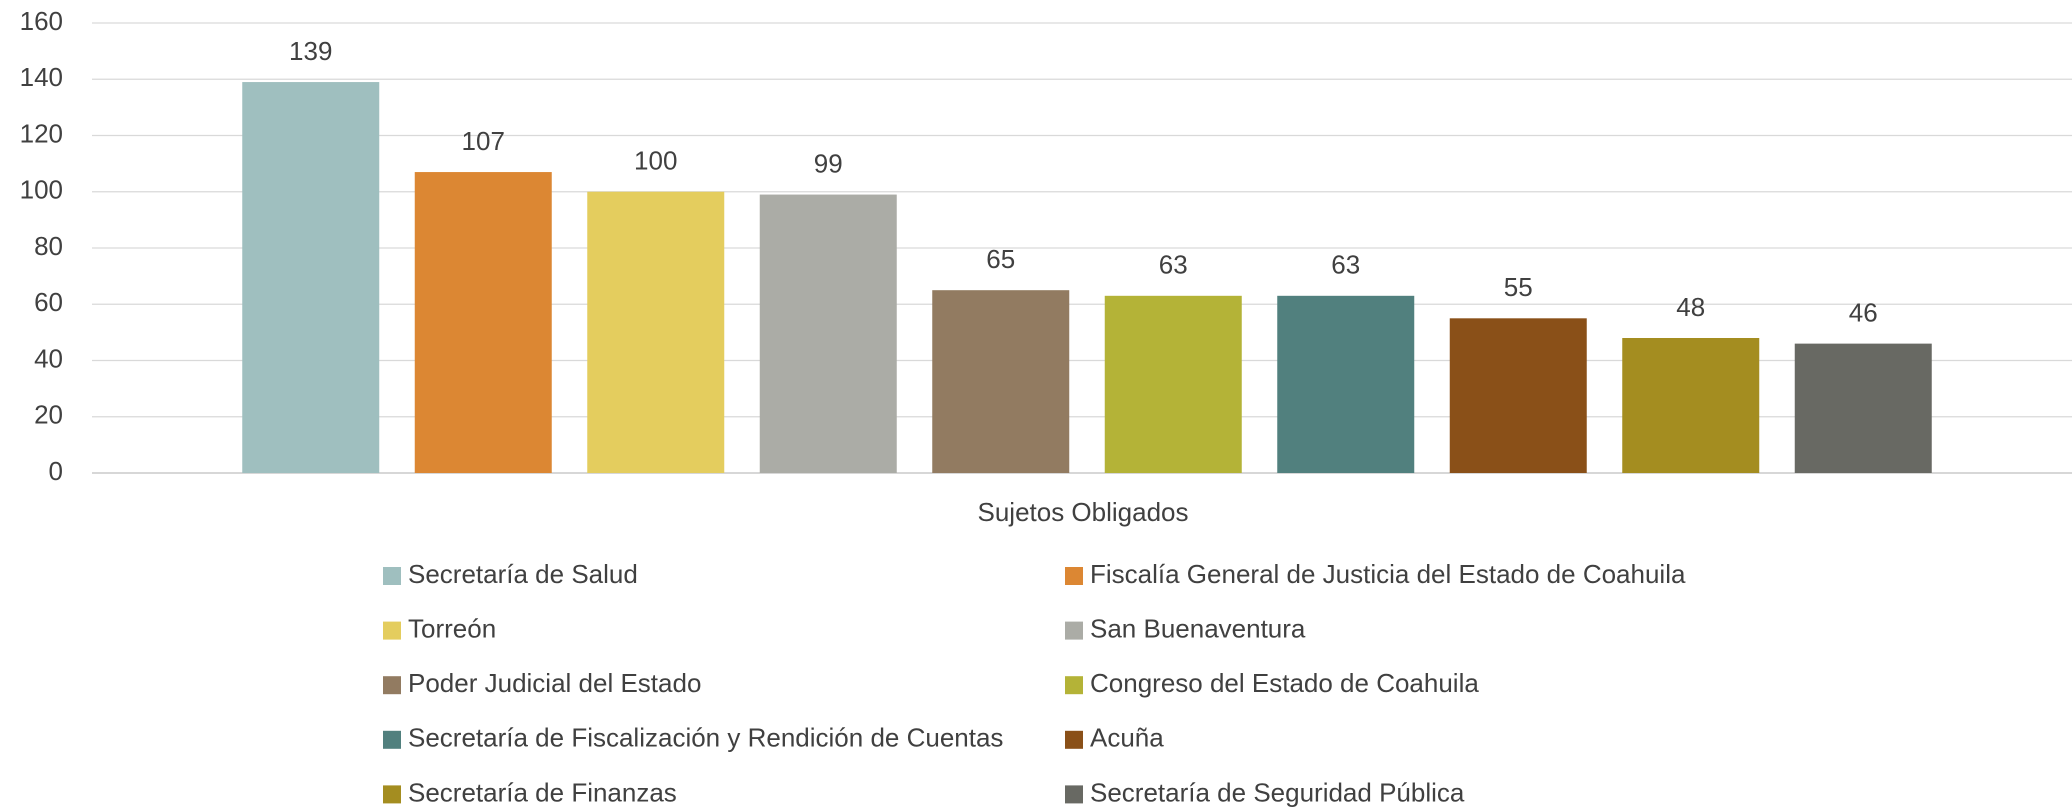 This screenshot has width=2072, height=811. I want to click on legend-label: Torreón, so click(452, 628).